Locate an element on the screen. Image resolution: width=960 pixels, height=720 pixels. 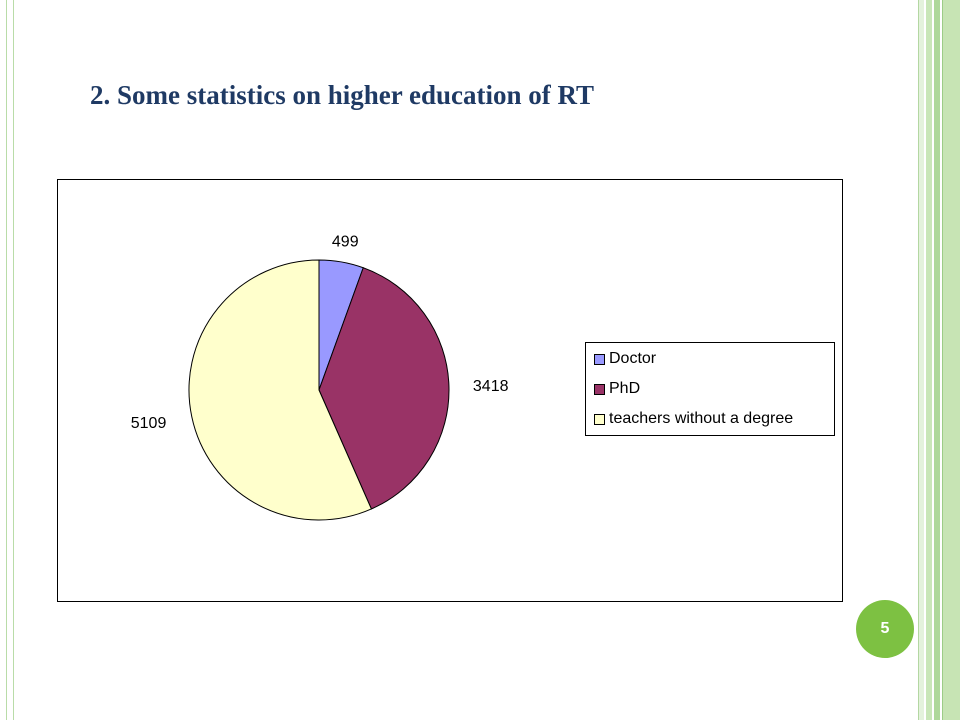
chart-legend: Doctor PhD teachers without a degree is located at coordinates (710, 389).